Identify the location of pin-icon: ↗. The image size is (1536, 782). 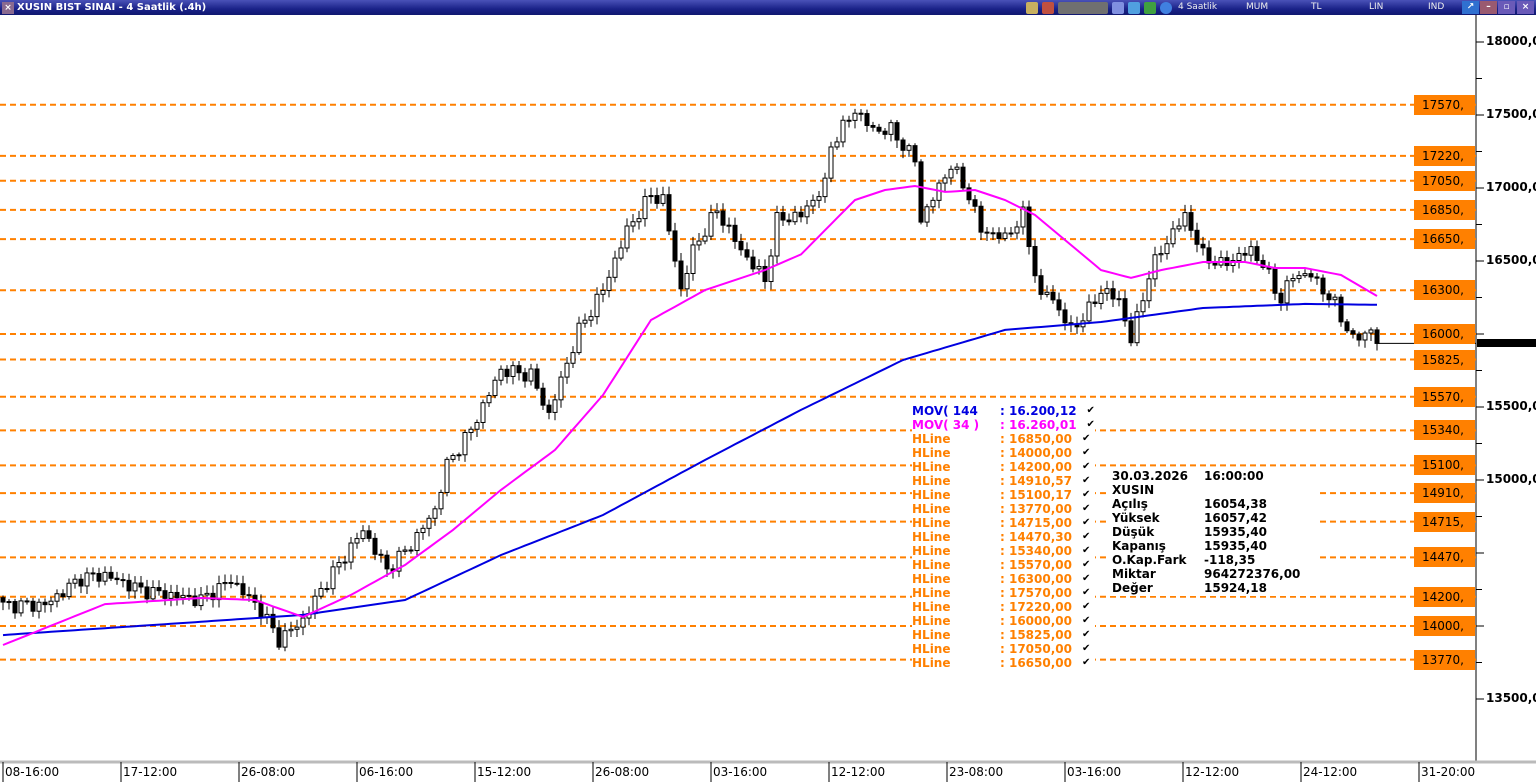
(1470, 7).